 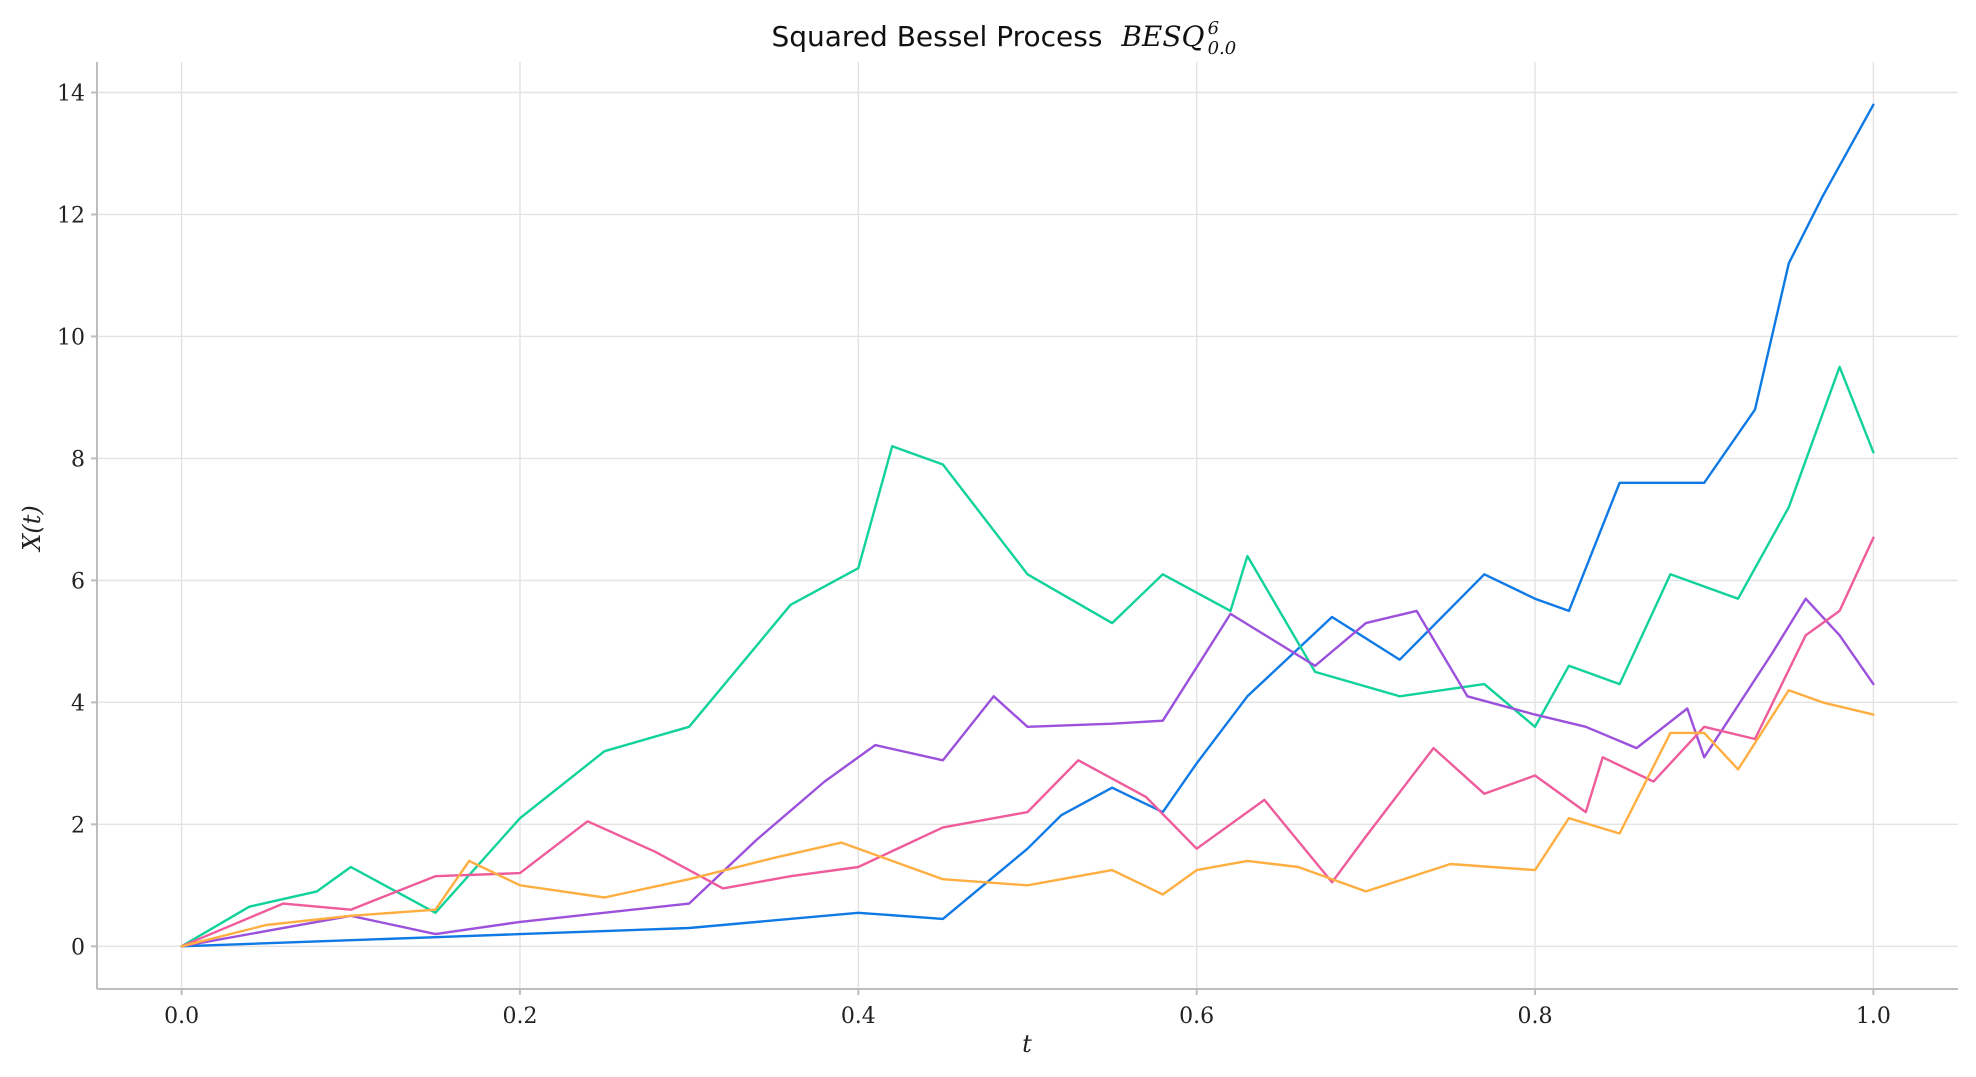 I want to click on y-tick-label: 0, so click(x=78, y=947).